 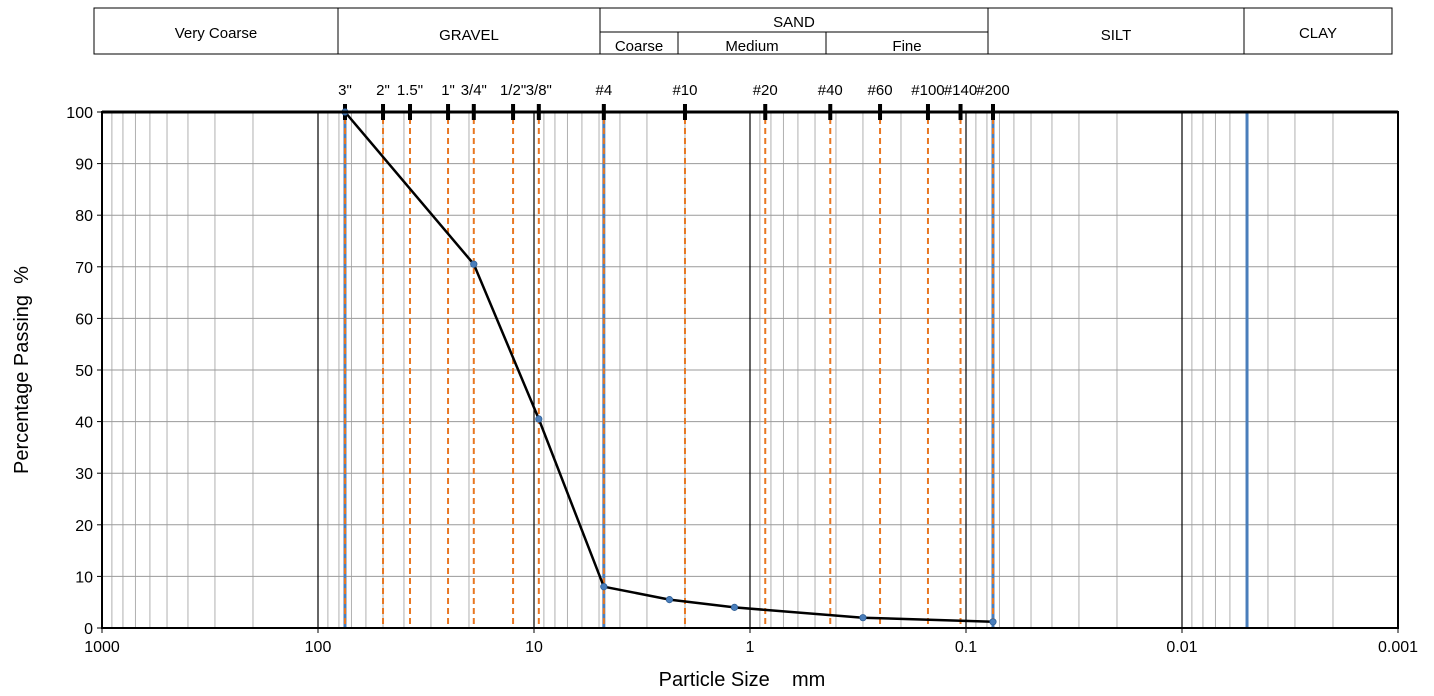 What do you see at coordinates (102, 647) in the screenshot?
I see `x-tick-label: 1000` at bounding box center [102, 647].